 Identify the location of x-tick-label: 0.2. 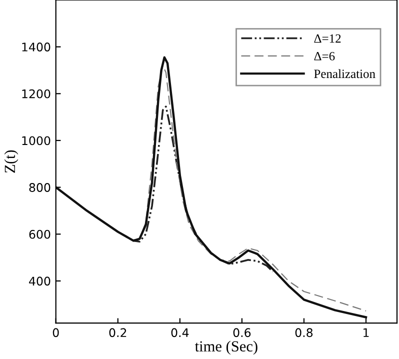
(117, 333).